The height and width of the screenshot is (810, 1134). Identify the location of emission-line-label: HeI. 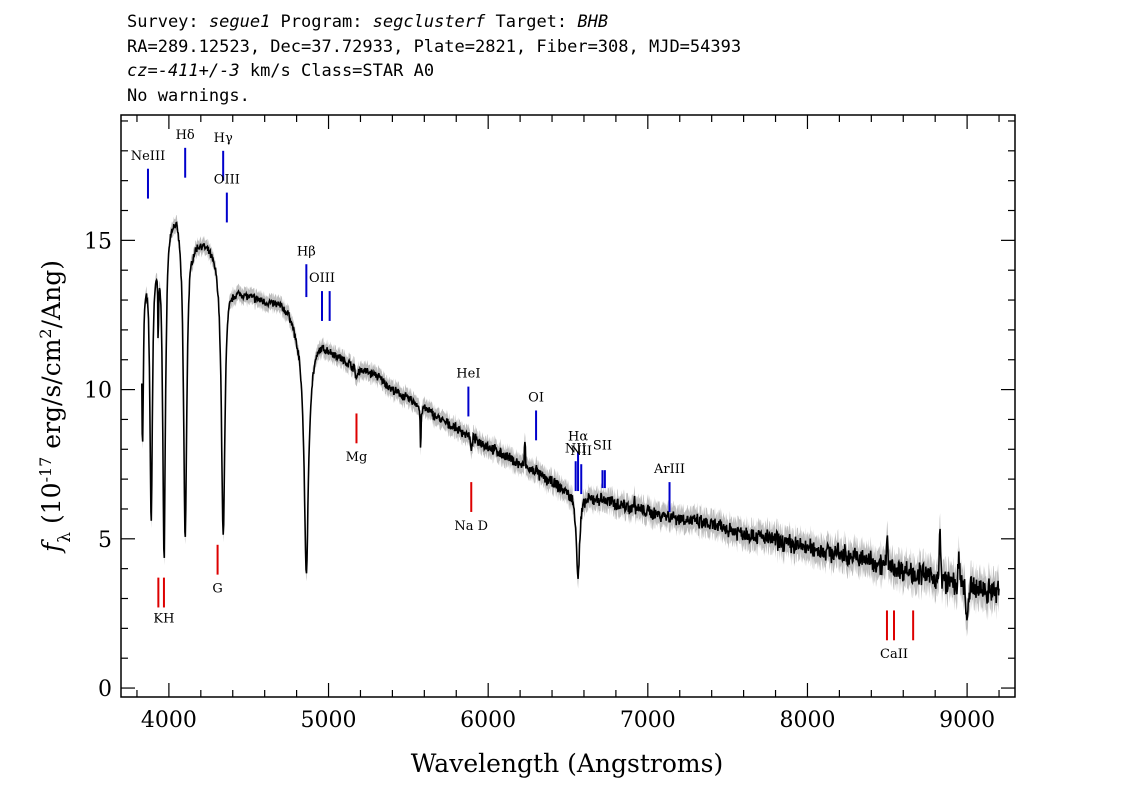
(468, 374).